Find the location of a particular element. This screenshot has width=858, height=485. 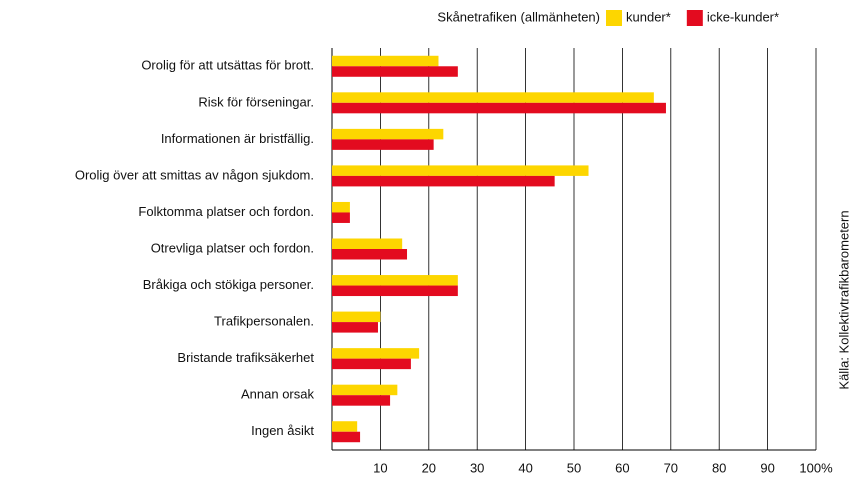

source-note: Källa: Kollektivtrafikbarometern is located at coordinates (843, 299).